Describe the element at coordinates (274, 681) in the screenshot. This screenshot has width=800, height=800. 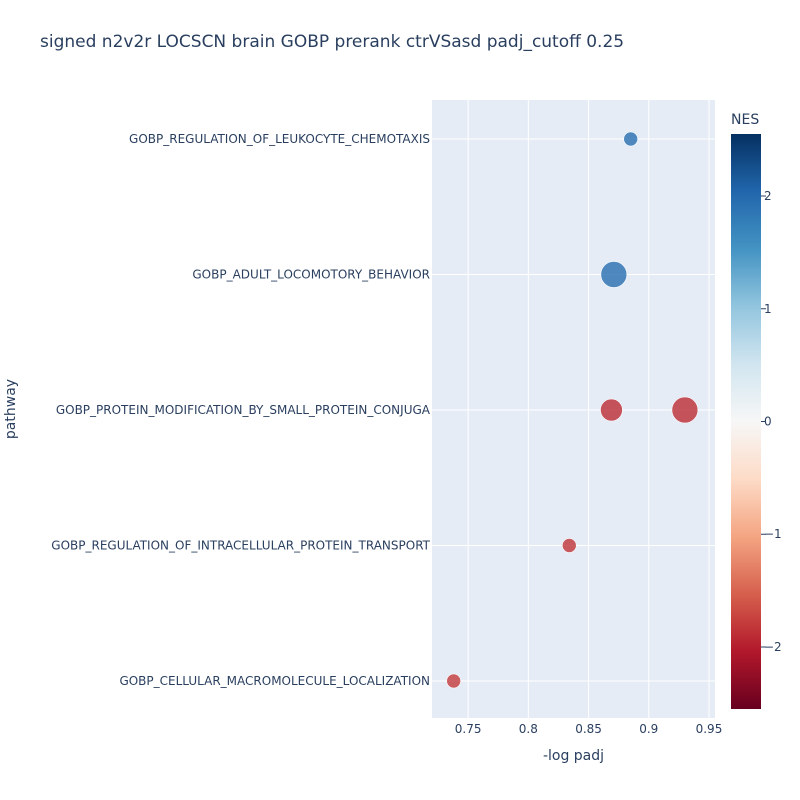
I see `y-tick-label: GOBP_CELLULAR_MACROMOLECULE_LOCALIZATION` at that location.